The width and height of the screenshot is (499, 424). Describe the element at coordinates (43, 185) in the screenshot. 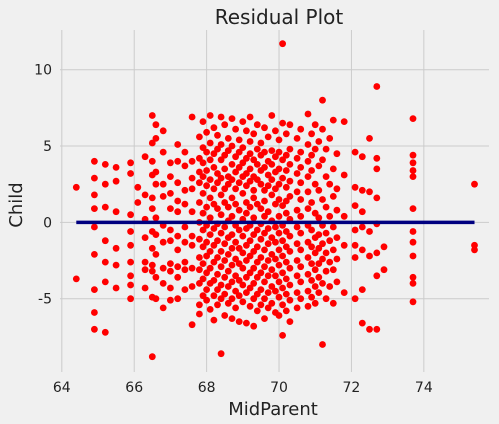

I see `y-tick-labels: -5 0 5 10` at that location.